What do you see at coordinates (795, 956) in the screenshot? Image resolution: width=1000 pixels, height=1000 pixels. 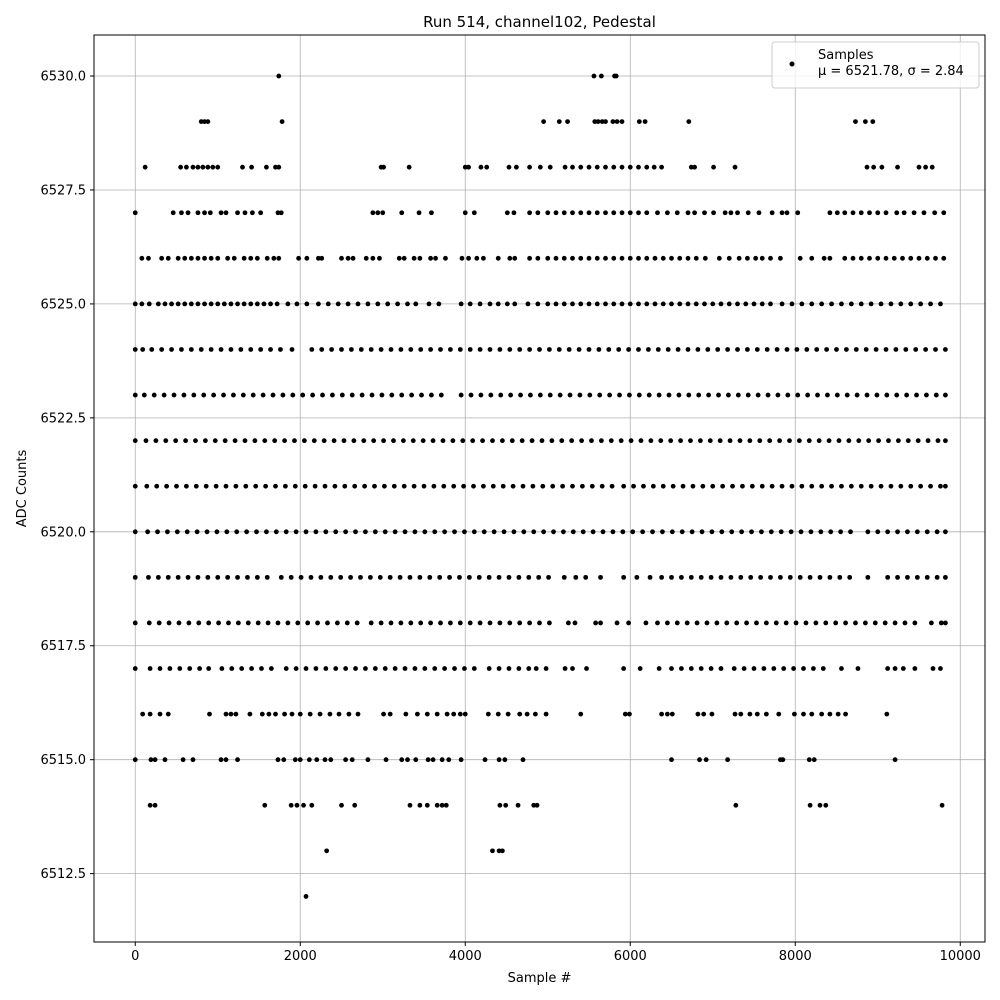 I see `x-tick-label: 8000` at bounding box center [795, 956].